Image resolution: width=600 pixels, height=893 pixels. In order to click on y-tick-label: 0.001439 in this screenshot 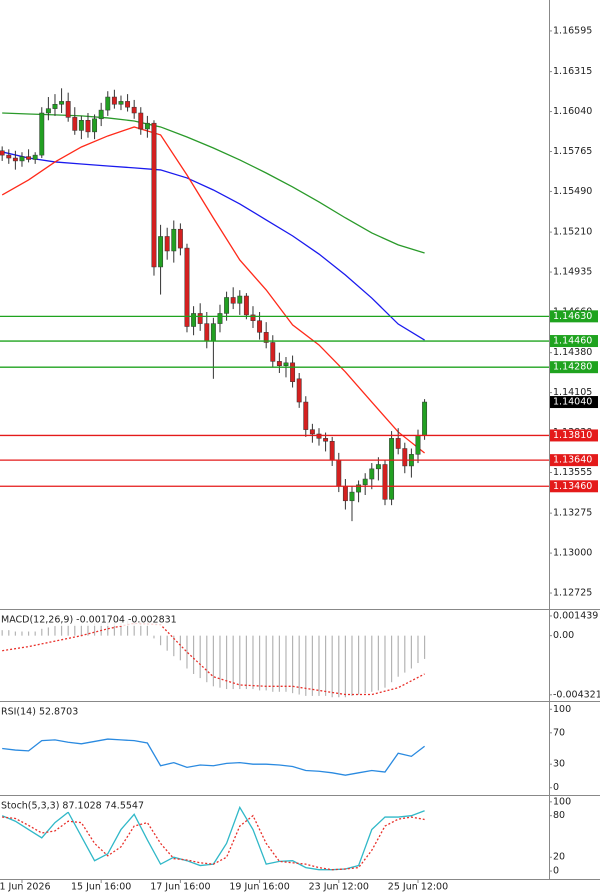, I will do `click(575, 615)`.